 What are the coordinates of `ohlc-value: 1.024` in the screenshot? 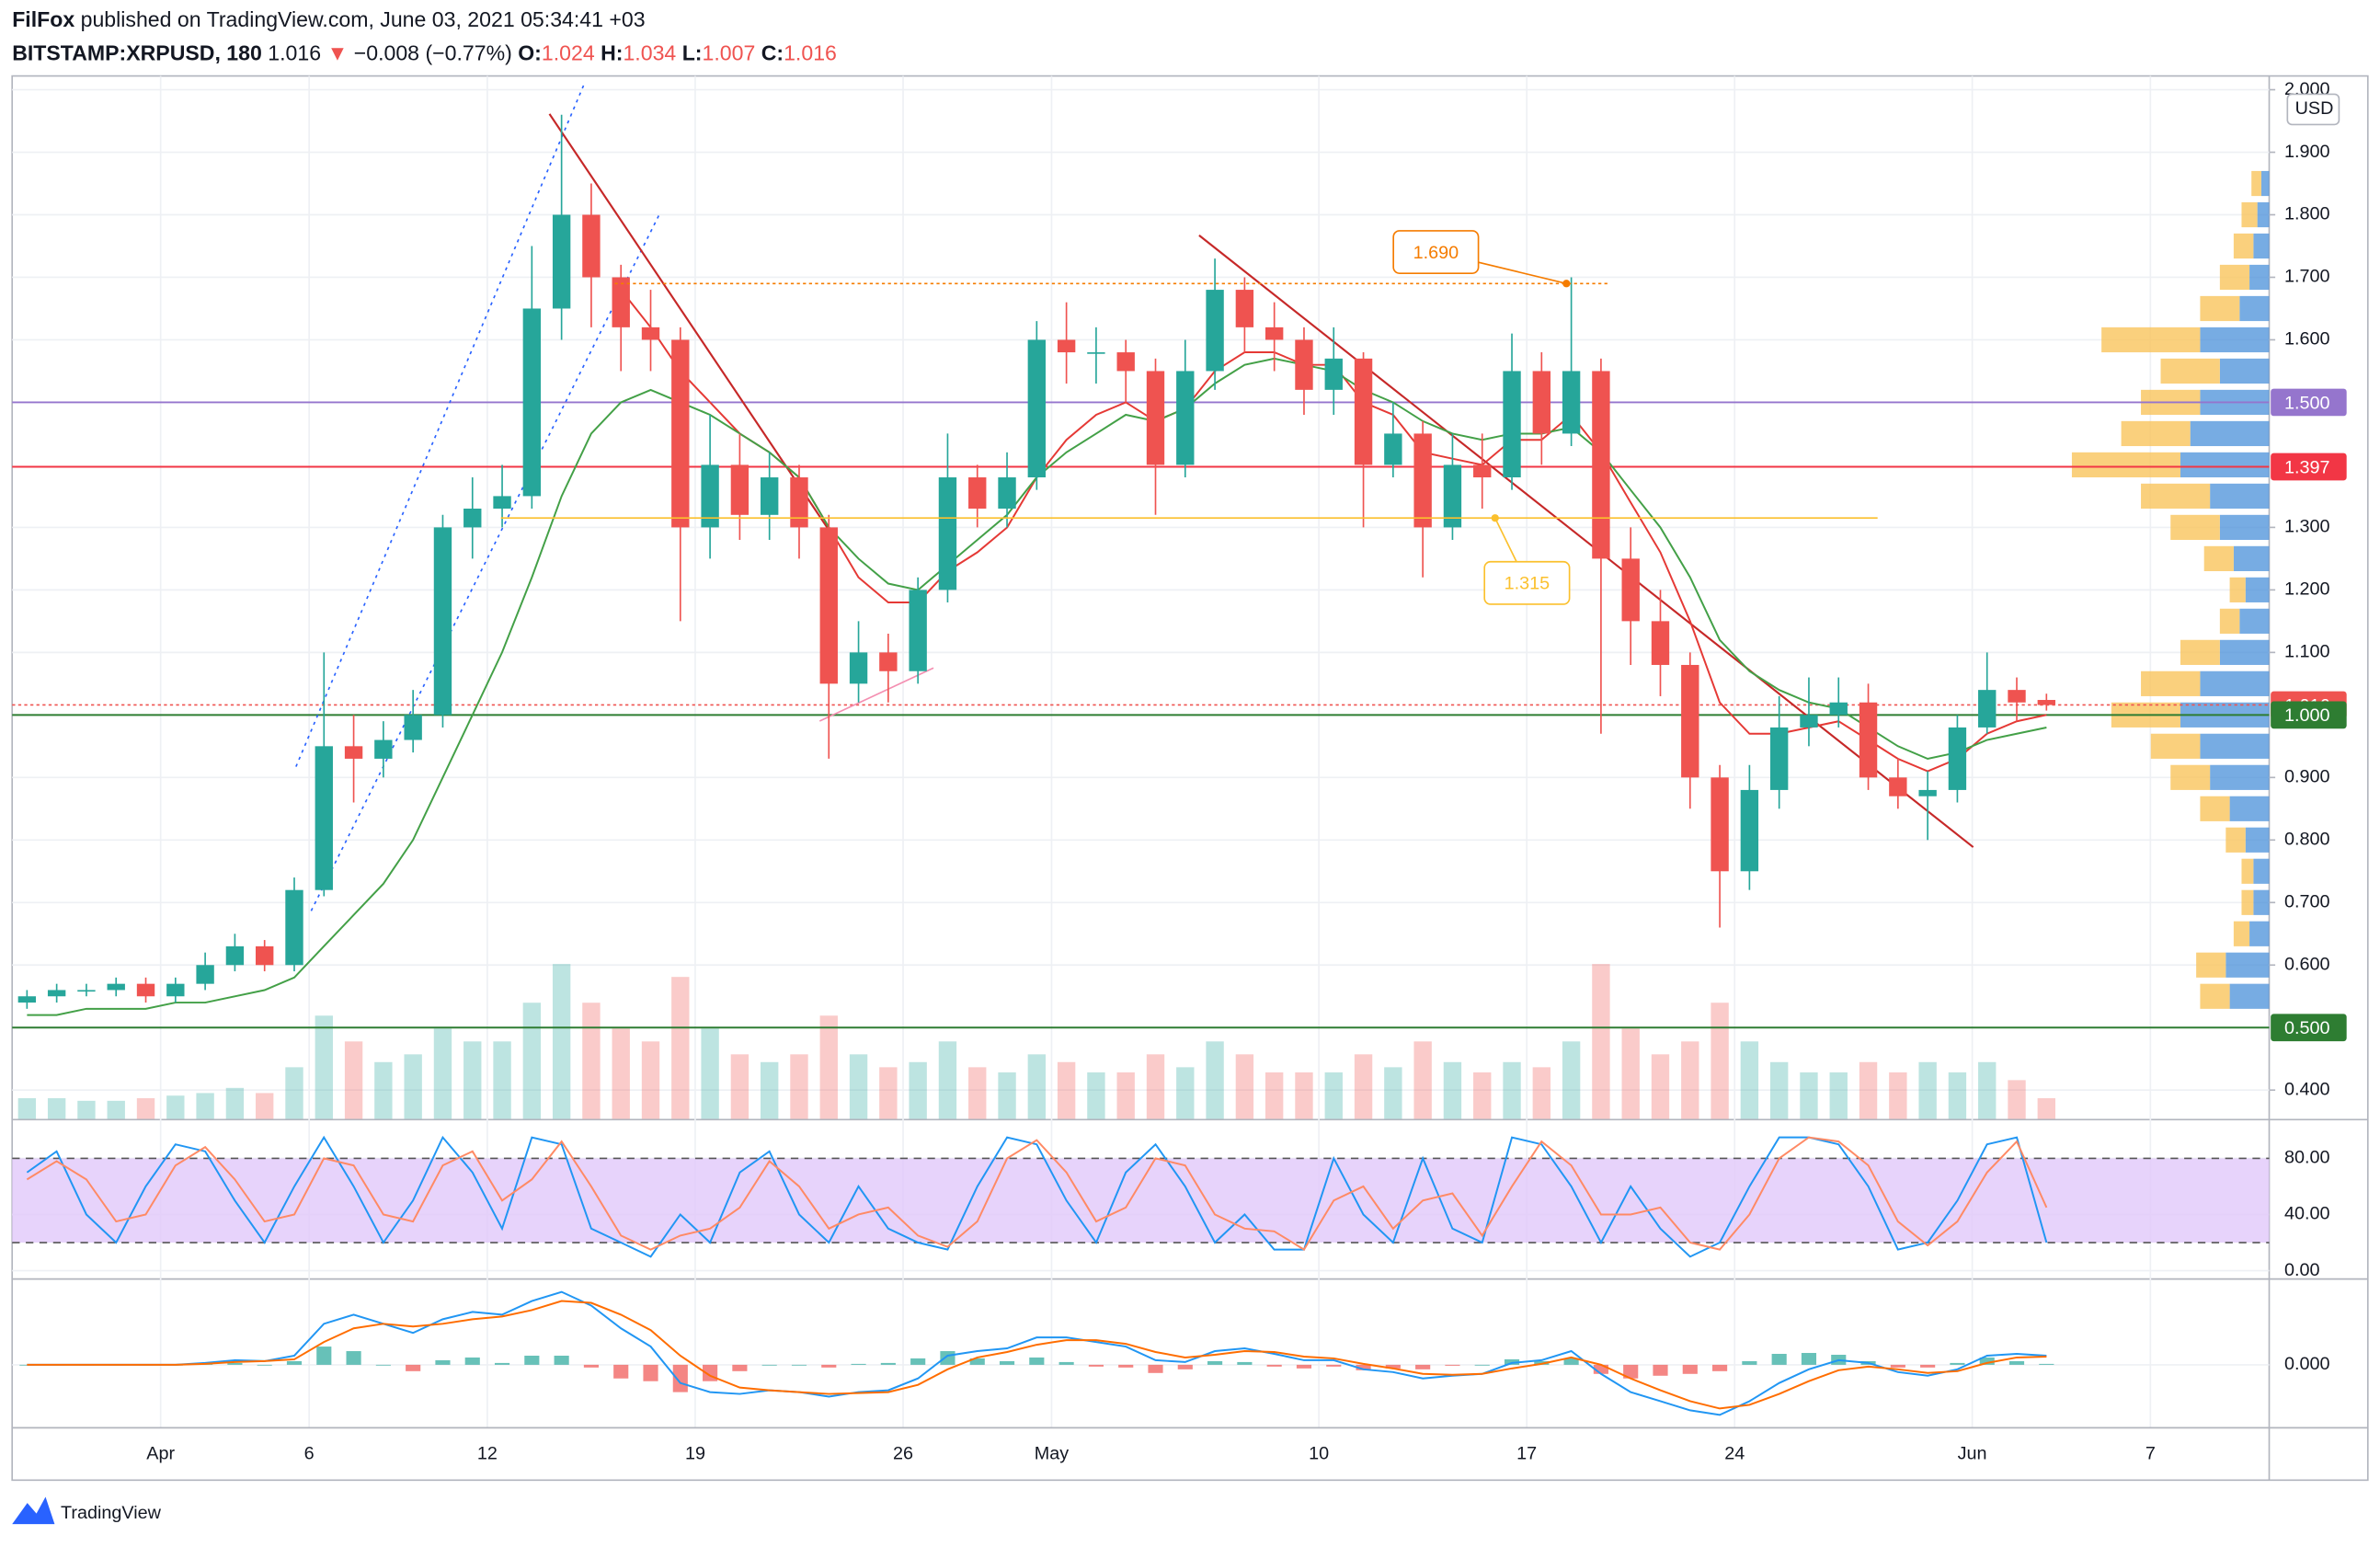 It's located at (568, 53).